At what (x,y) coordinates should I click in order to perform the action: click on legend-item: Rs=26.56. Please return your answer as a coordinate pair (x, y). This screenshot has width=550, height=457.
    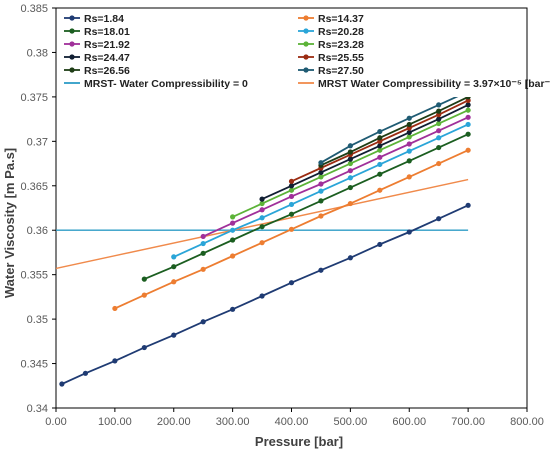
    Looking at the image, I should click on (97, 71).